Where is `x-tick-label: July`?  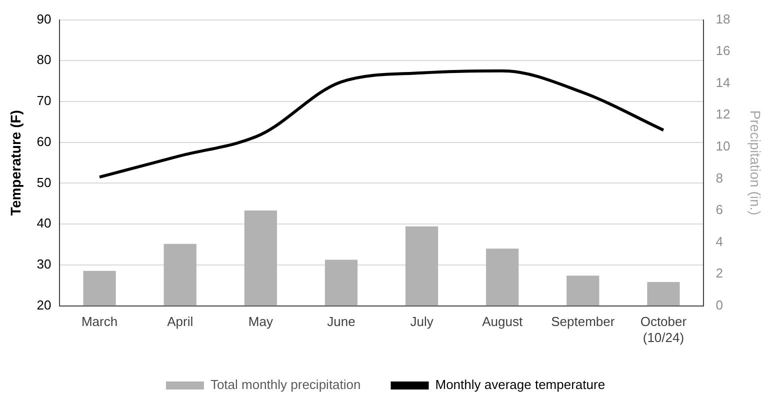 x-tick-label: July is located at coordinates (422, 322).